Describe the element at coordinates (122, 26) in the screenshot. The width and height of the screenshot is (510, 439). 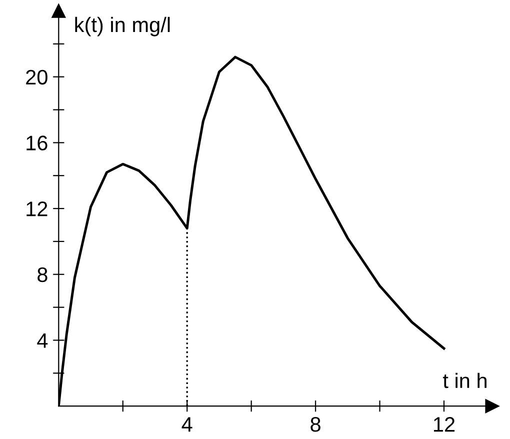
I see `y-axis-title: k(t) in mg/l` at that location.